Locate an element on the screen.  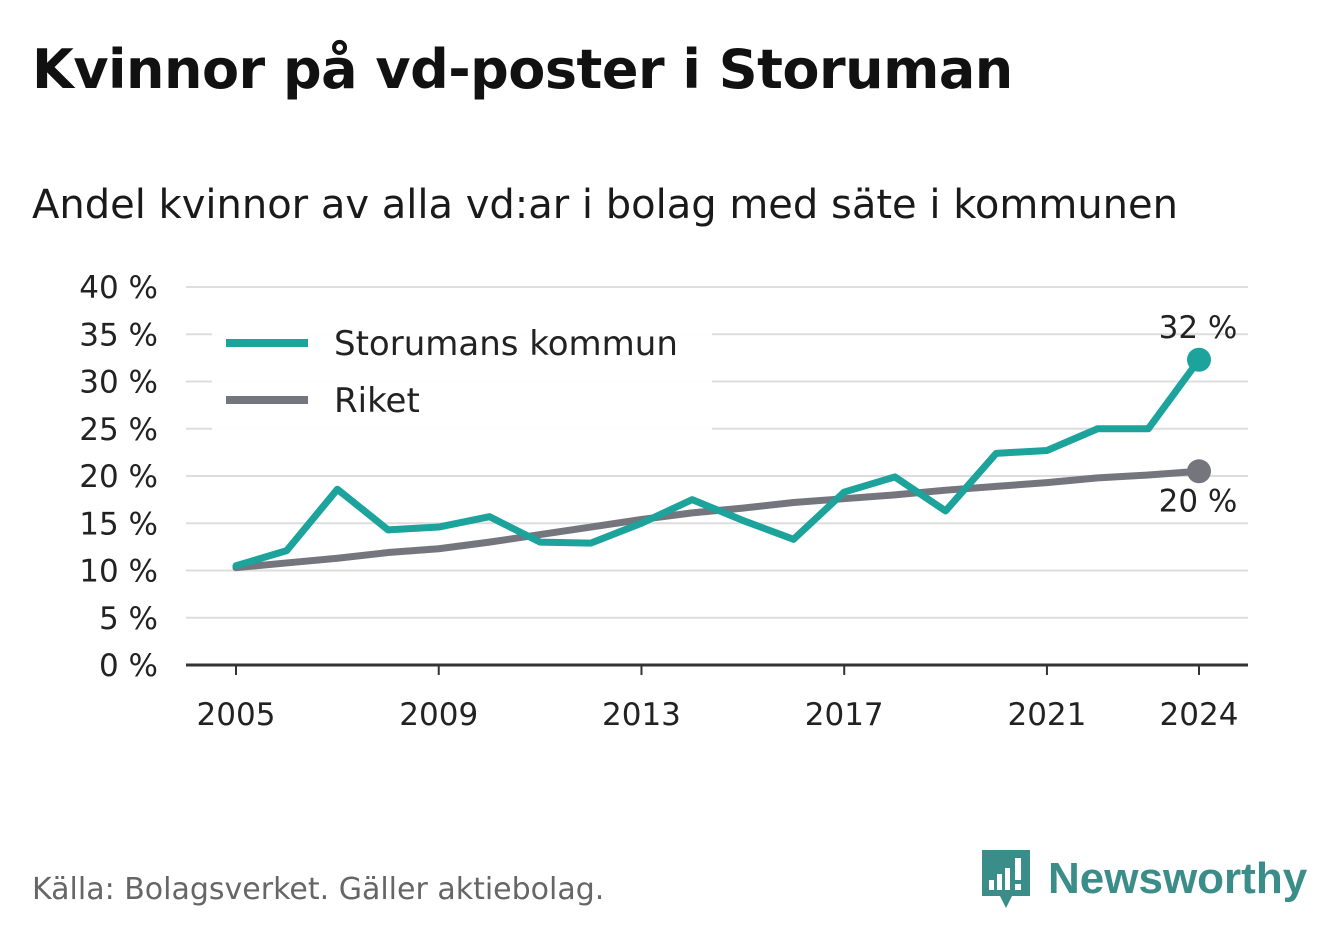
end-labels: 32 % 20 % is located at coordinates (1198, 415).